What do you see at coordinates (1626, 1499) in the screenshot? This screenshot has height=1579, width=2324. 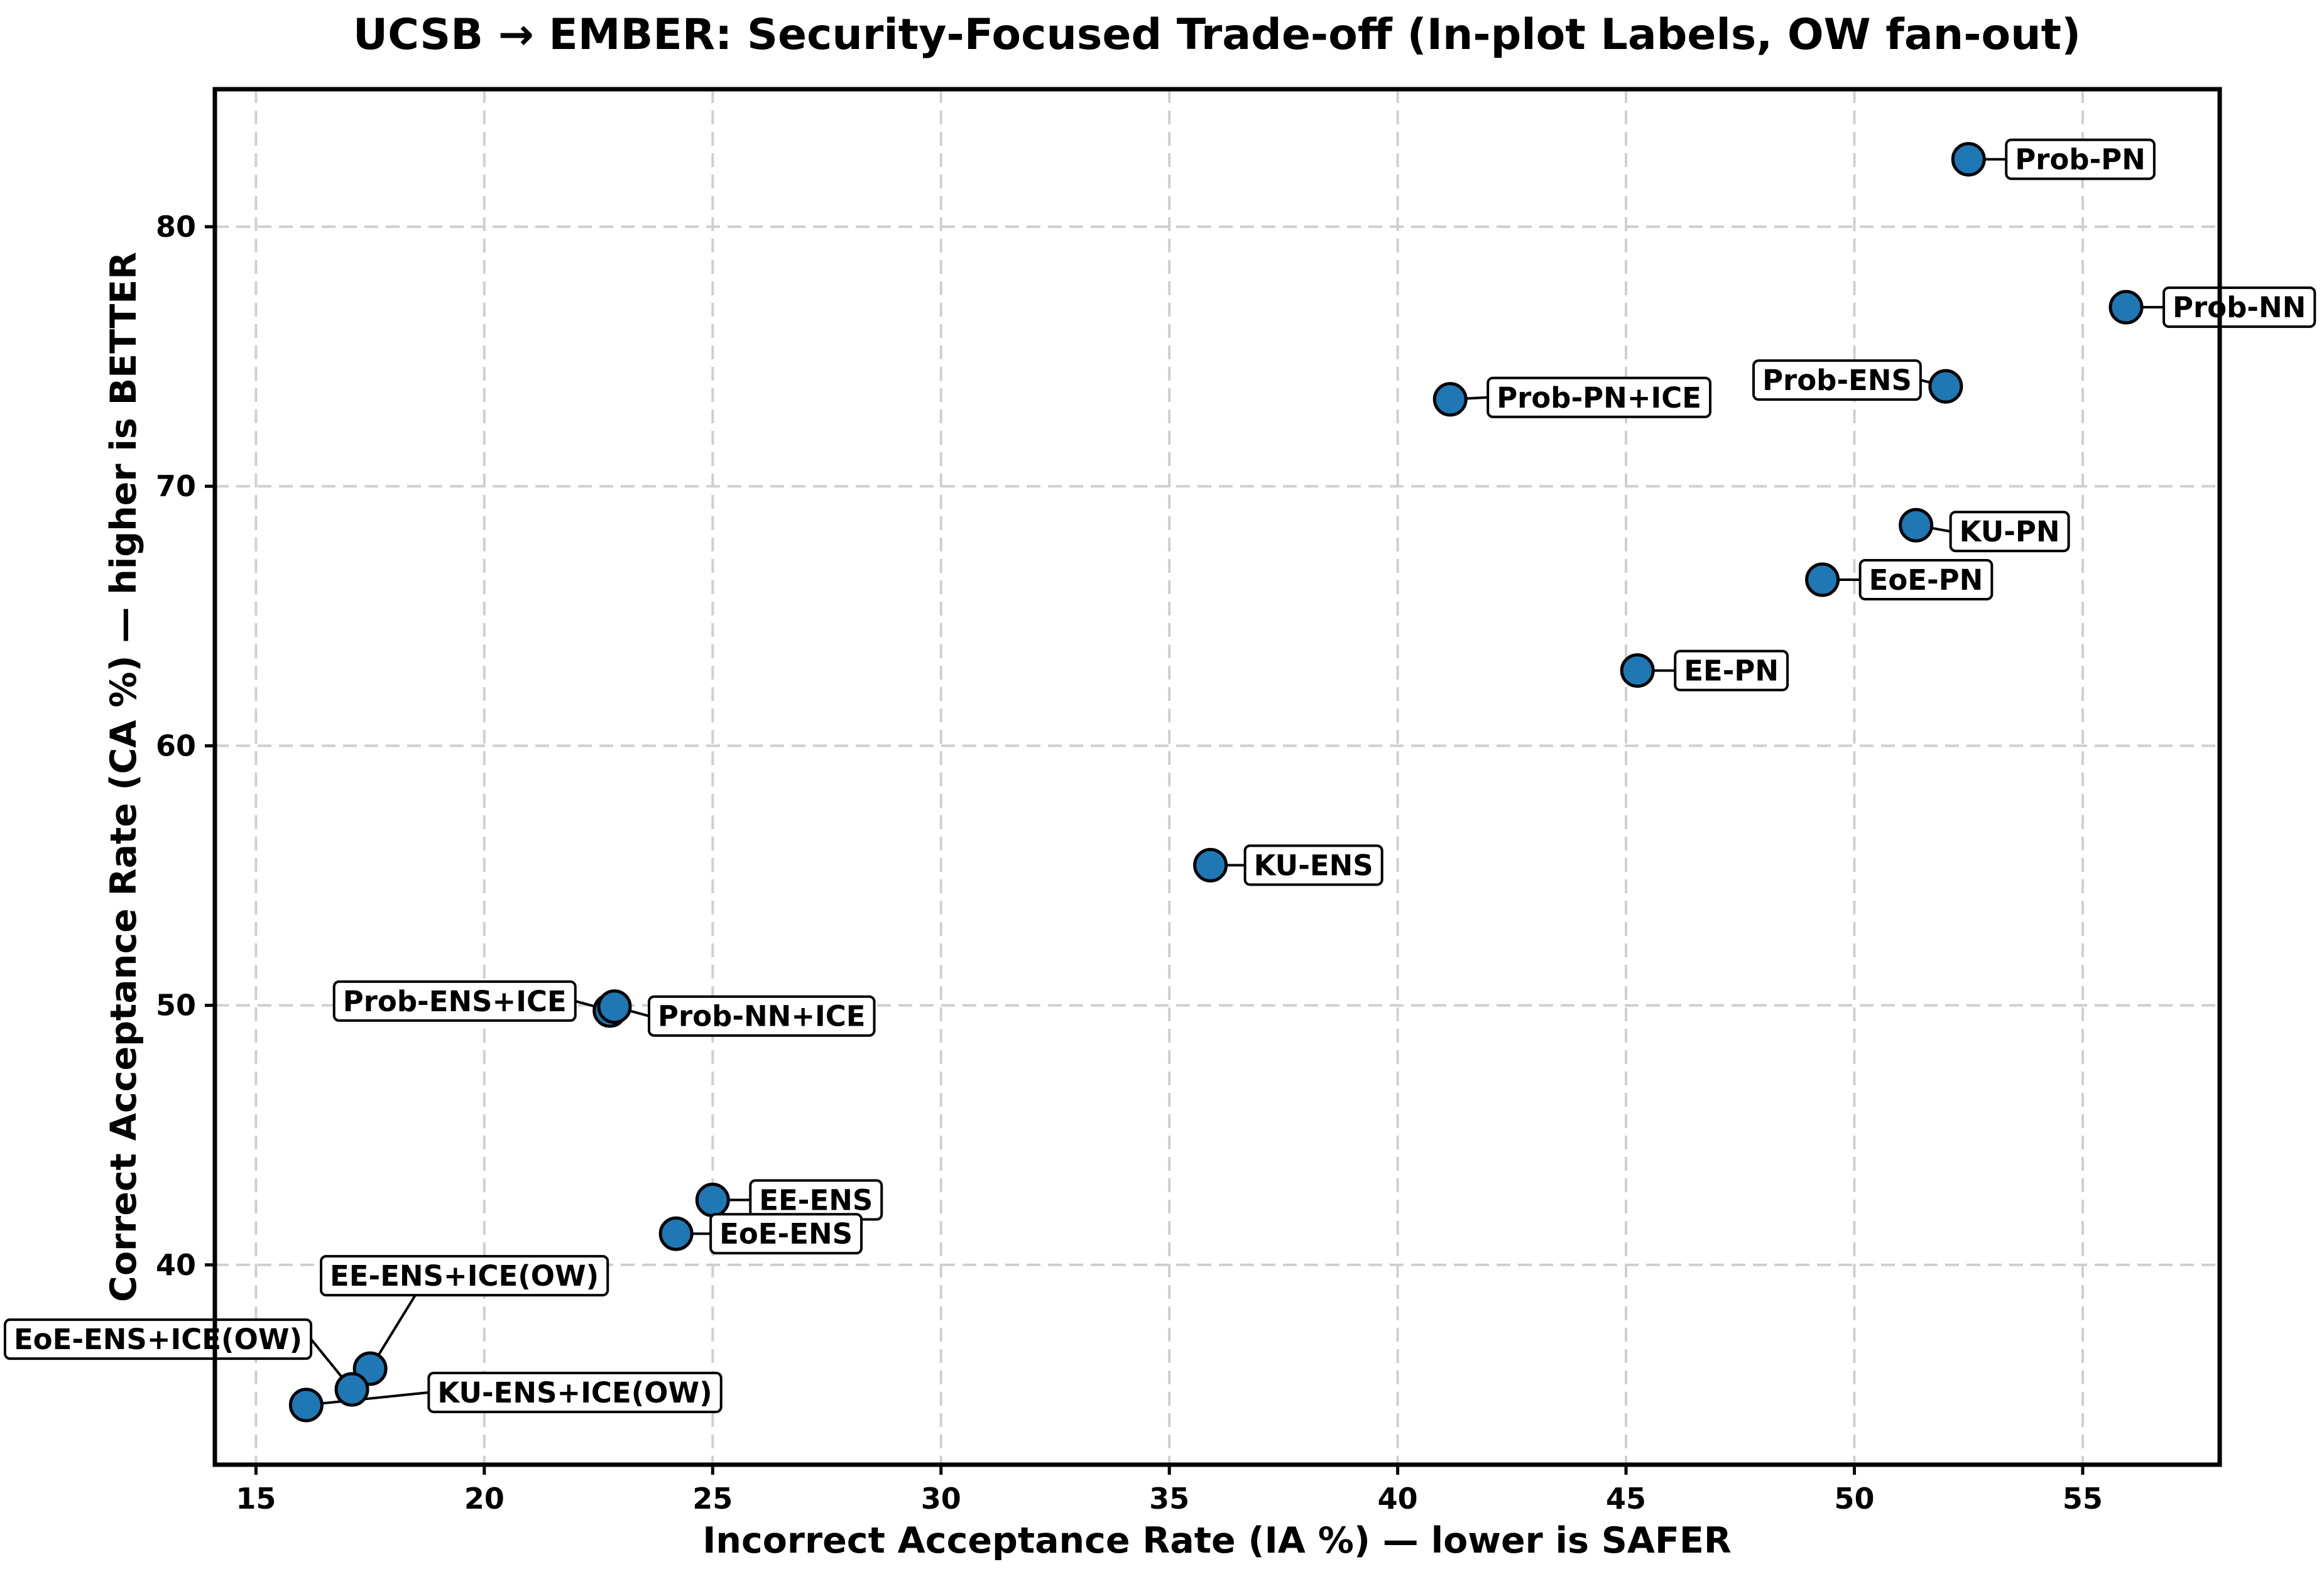 I see `x-tick-label: 45` at bounding box center [1626, 1499].